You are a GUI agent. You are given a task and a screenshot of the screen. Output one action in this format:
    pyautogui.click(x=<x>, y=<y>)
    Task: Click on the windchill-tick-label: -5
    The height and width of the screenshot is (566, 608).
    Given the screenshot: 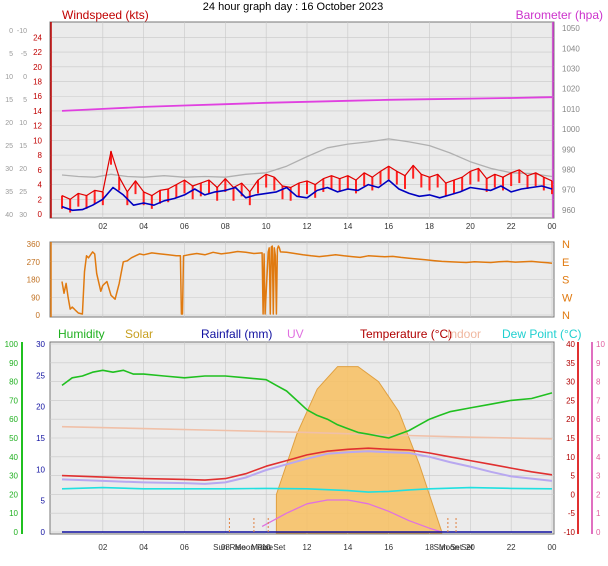 What is the action you would take?
    pyautogui.click(x=24, y=54)
    